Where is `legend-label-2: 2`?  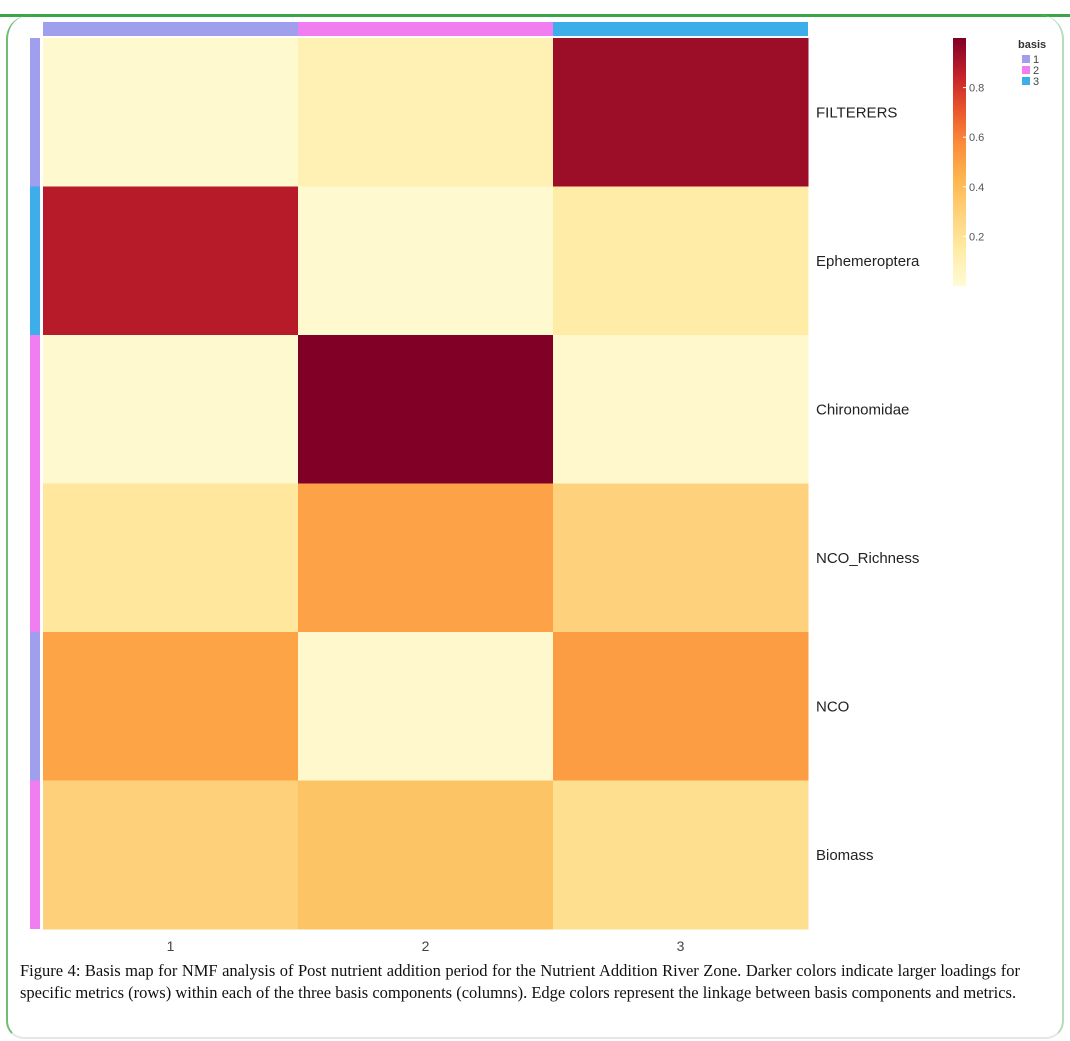 legend-label-2: 2 is located at coordinates (1036, 71).